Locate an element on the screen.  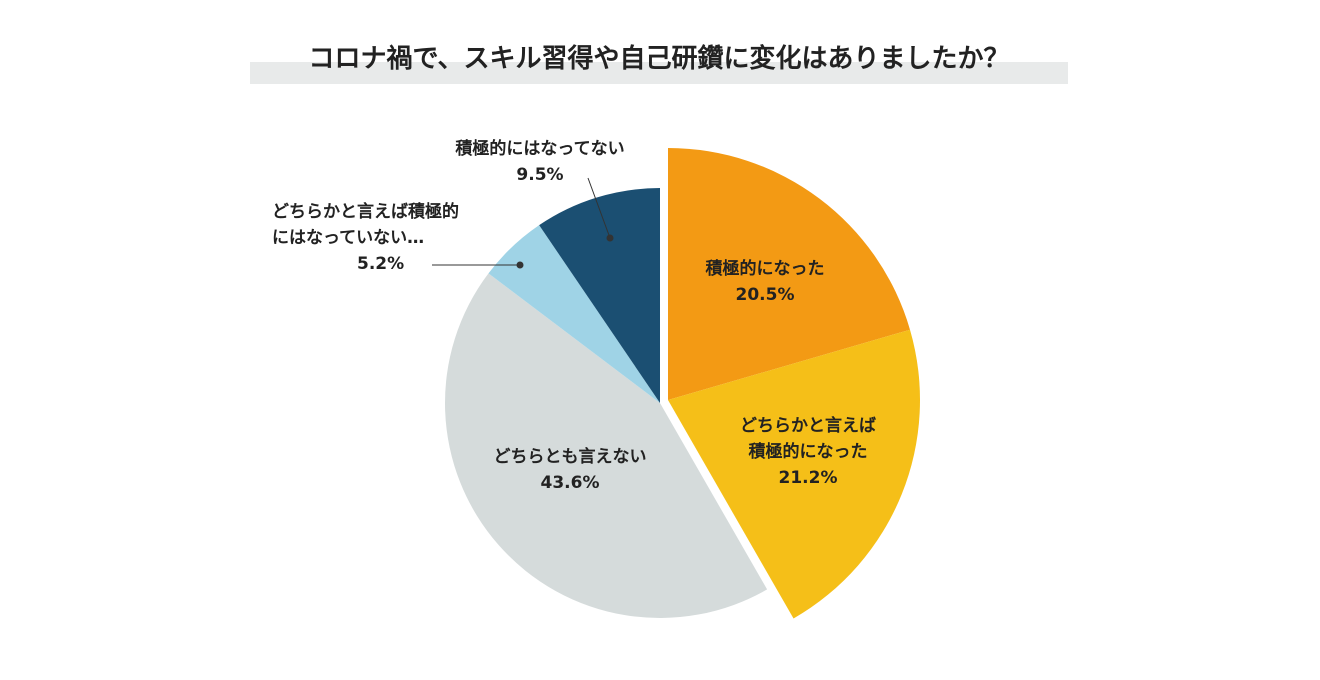
value-label: 21.2% is located at coordinates (808, 478).